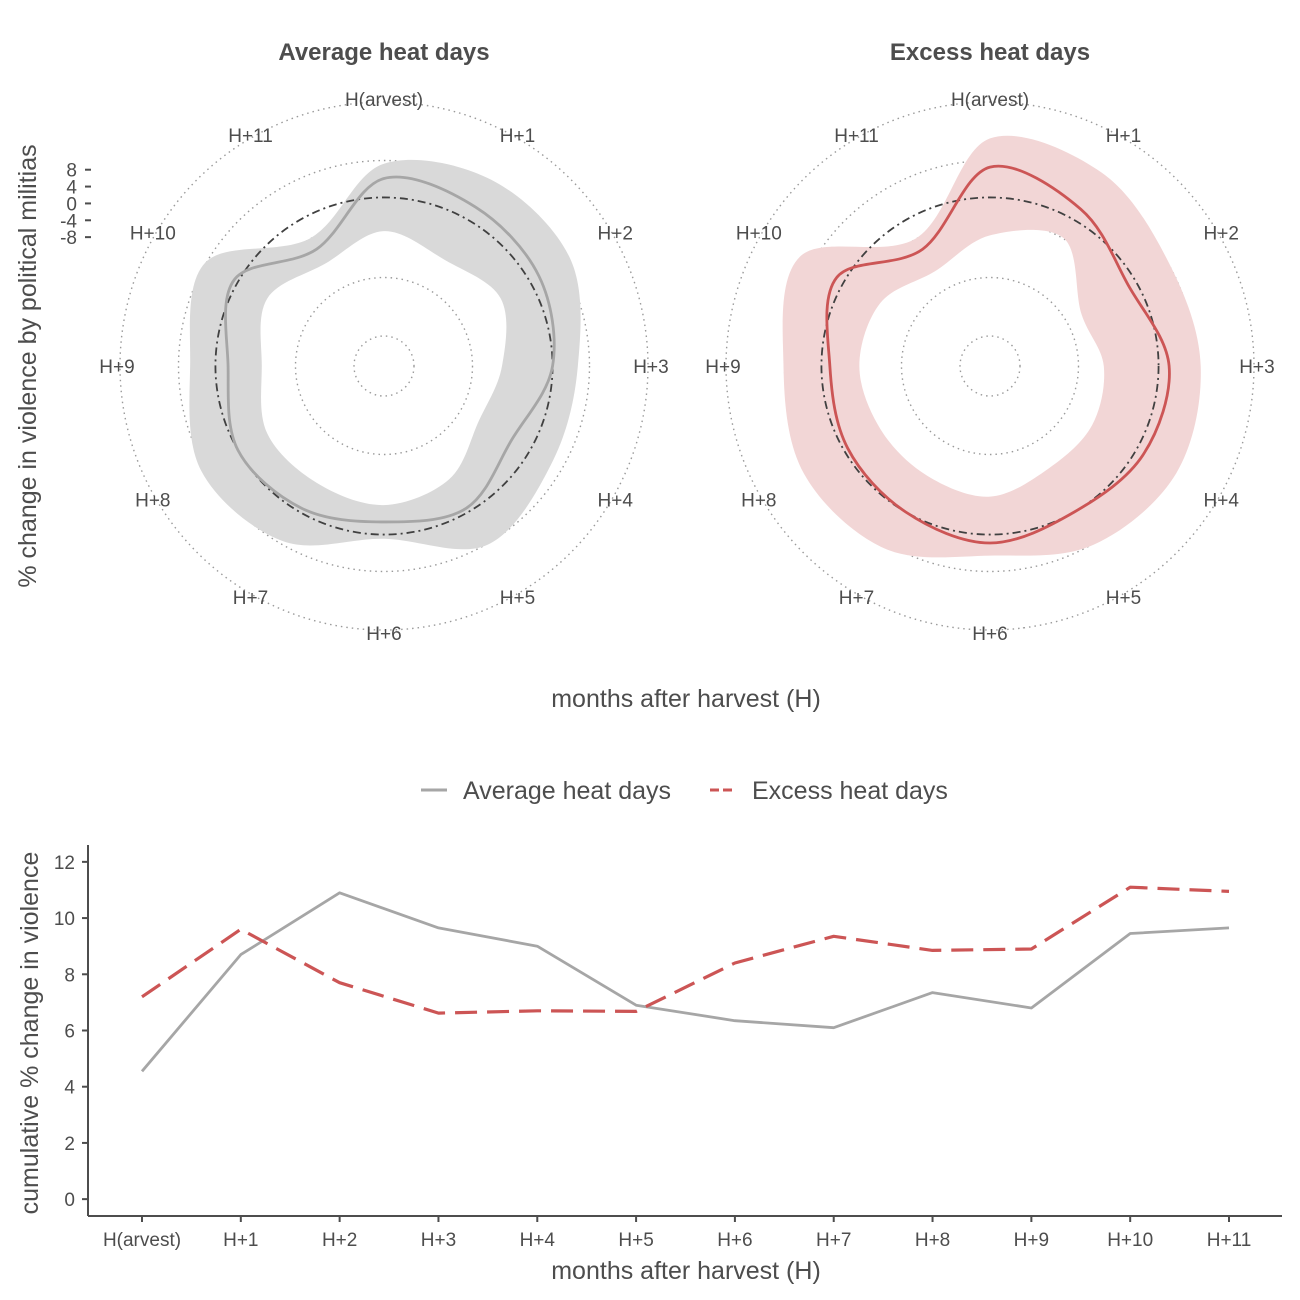 Image resolution: width=1300 pixels, height=1300 pixels. What do you see at coordinates (240, 1240) in the screenshot?
I see `x-tick-label: H+1` at bounding box center [240, 1240].